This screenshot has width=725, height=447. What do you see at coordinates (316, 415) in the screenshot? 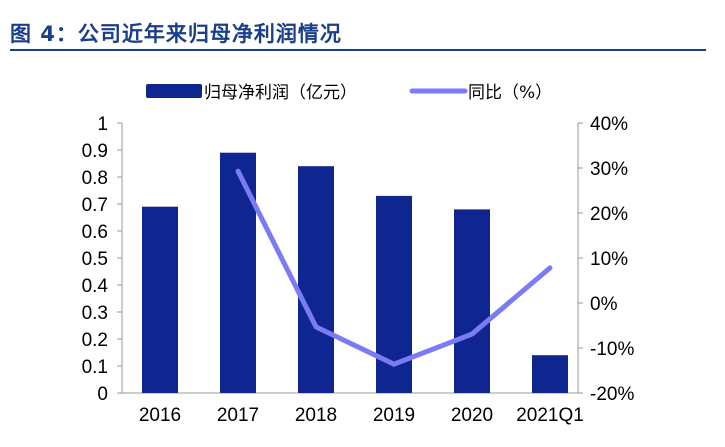
I see `x-tick-label: 2018` at bounding box center [316, 415].